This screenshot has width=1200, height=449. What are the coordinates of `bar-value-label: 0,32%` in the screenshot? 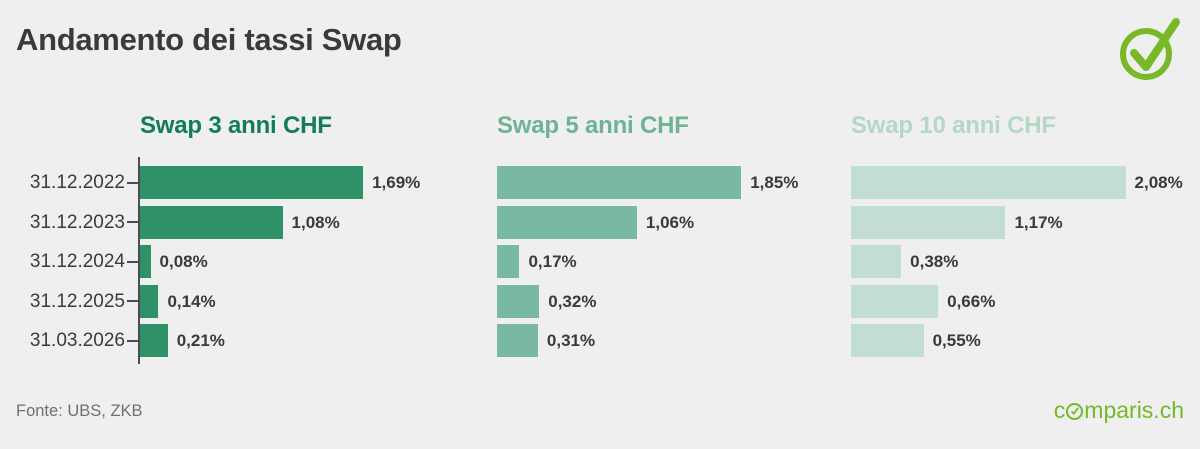 It's located at (572, 301).